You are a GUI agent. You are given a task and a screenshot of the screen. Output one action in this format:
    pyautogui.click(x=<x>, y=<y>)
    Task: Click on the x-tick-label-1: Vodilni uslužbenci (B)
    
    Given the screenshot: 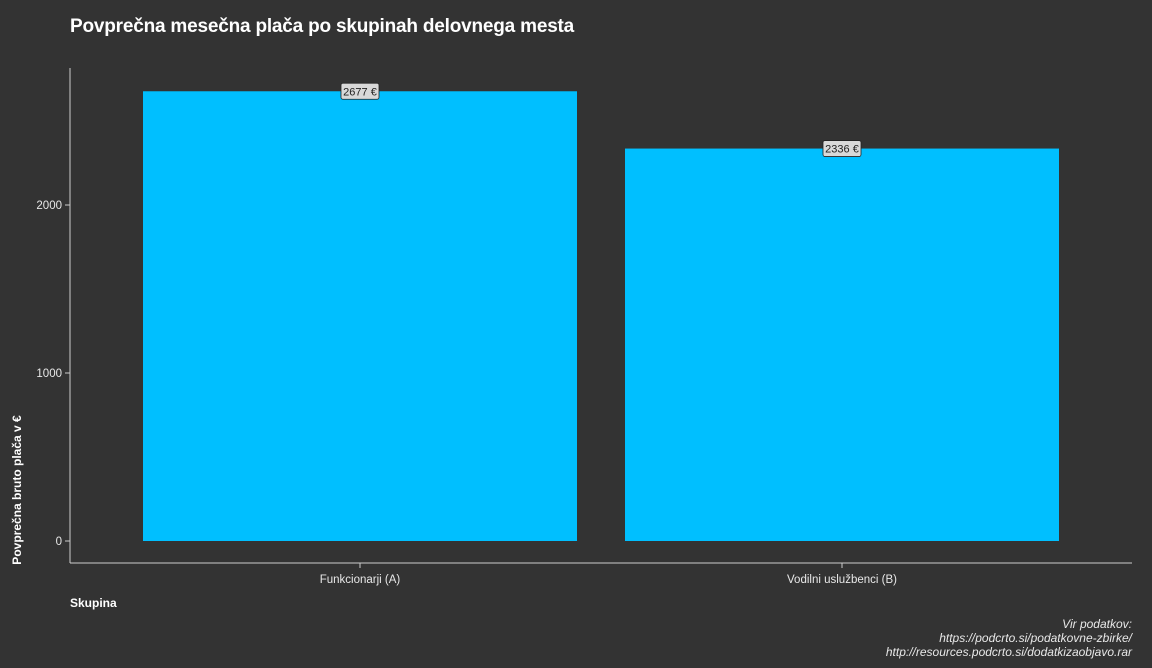 What is the action you would take?
    pyautogui.click(x=842, y=580)
    